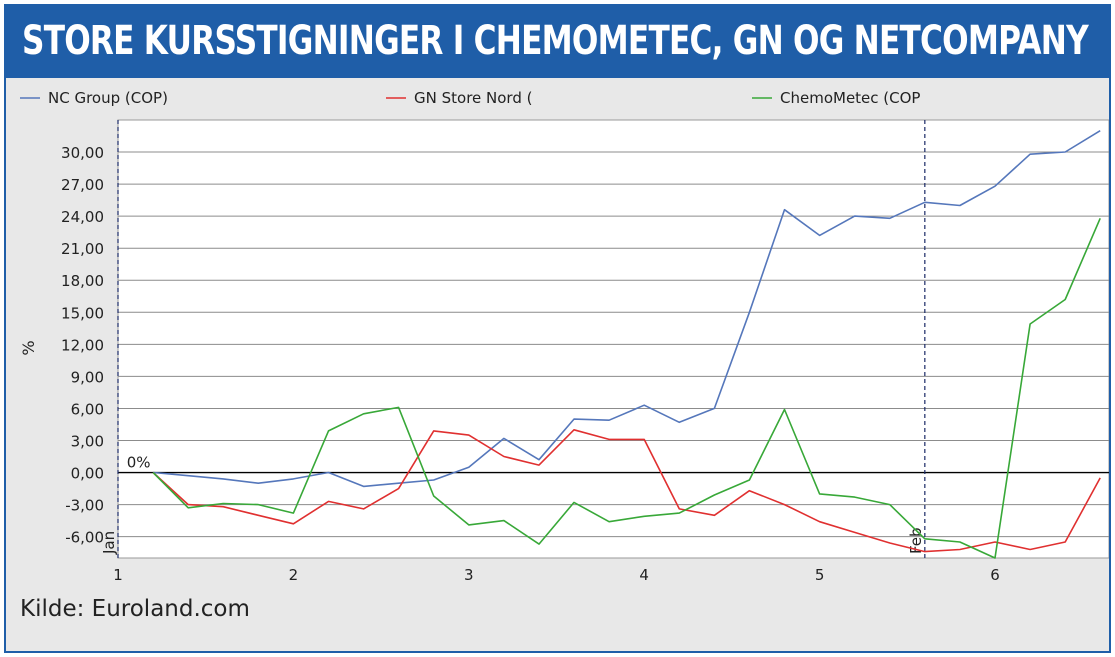  Describe the element at coordinates (820, 575) in the screenshot. I see `x-tick-label: 5` at that location.